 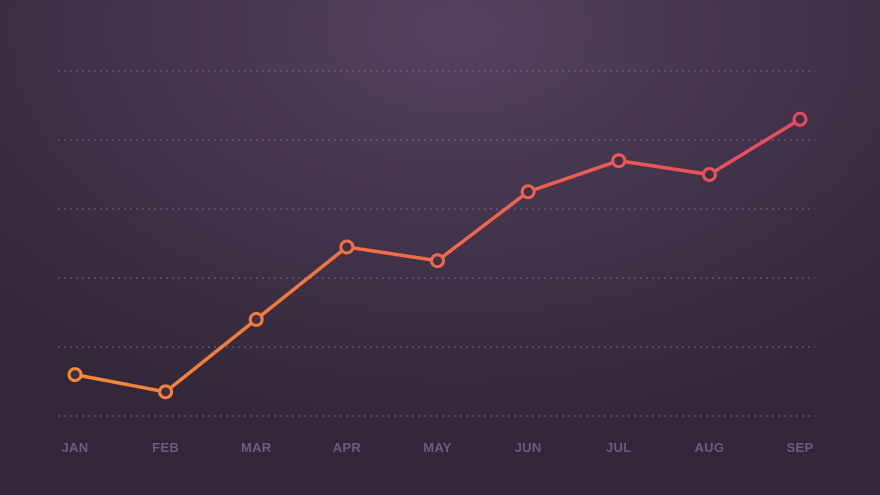 I want to click on x-tick-label-sep: SEP, so click(x=800, y=447).